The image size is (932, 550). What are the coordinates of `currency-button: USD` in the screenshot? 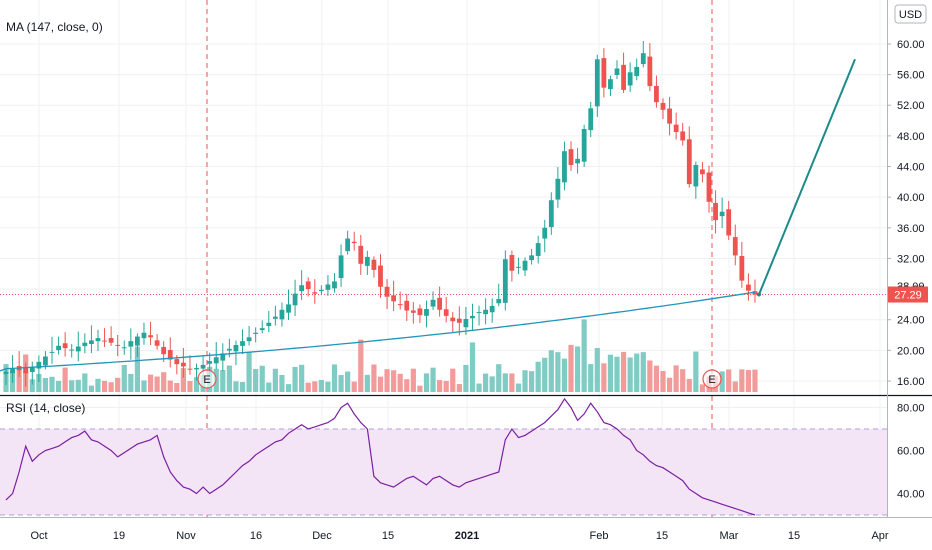 It's located at (910, 14).